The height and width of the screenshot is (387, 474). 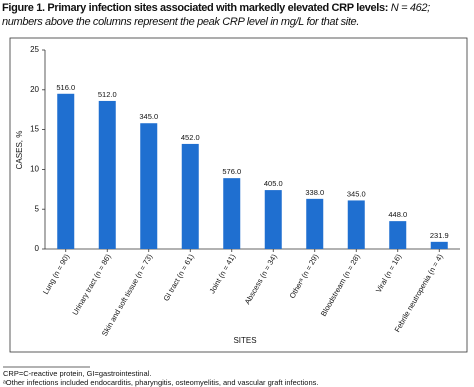 I want to click on x-axis-title: SITES, so click(x=244, y=340).